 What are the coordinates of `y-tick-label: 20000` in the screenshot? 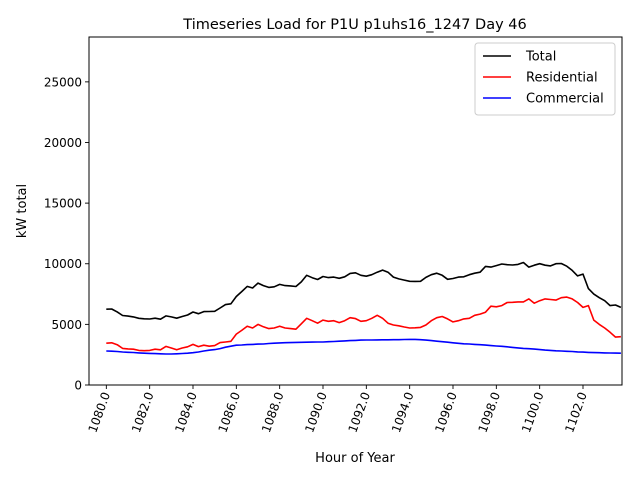 It's located at (63, 143).